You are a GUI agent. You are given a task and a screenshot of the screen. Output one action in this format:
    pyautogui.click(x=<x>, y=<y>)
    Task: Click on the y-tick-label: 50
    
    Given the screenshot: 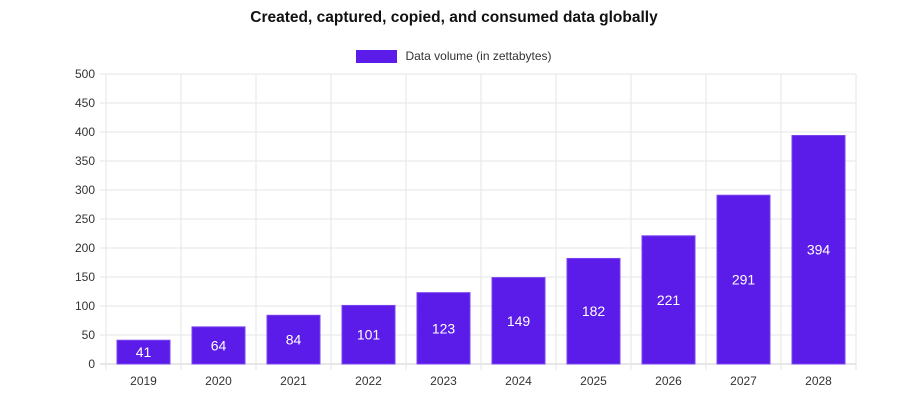 What is the action you would take?
    pyautogui.click(x=89, y=335)
    